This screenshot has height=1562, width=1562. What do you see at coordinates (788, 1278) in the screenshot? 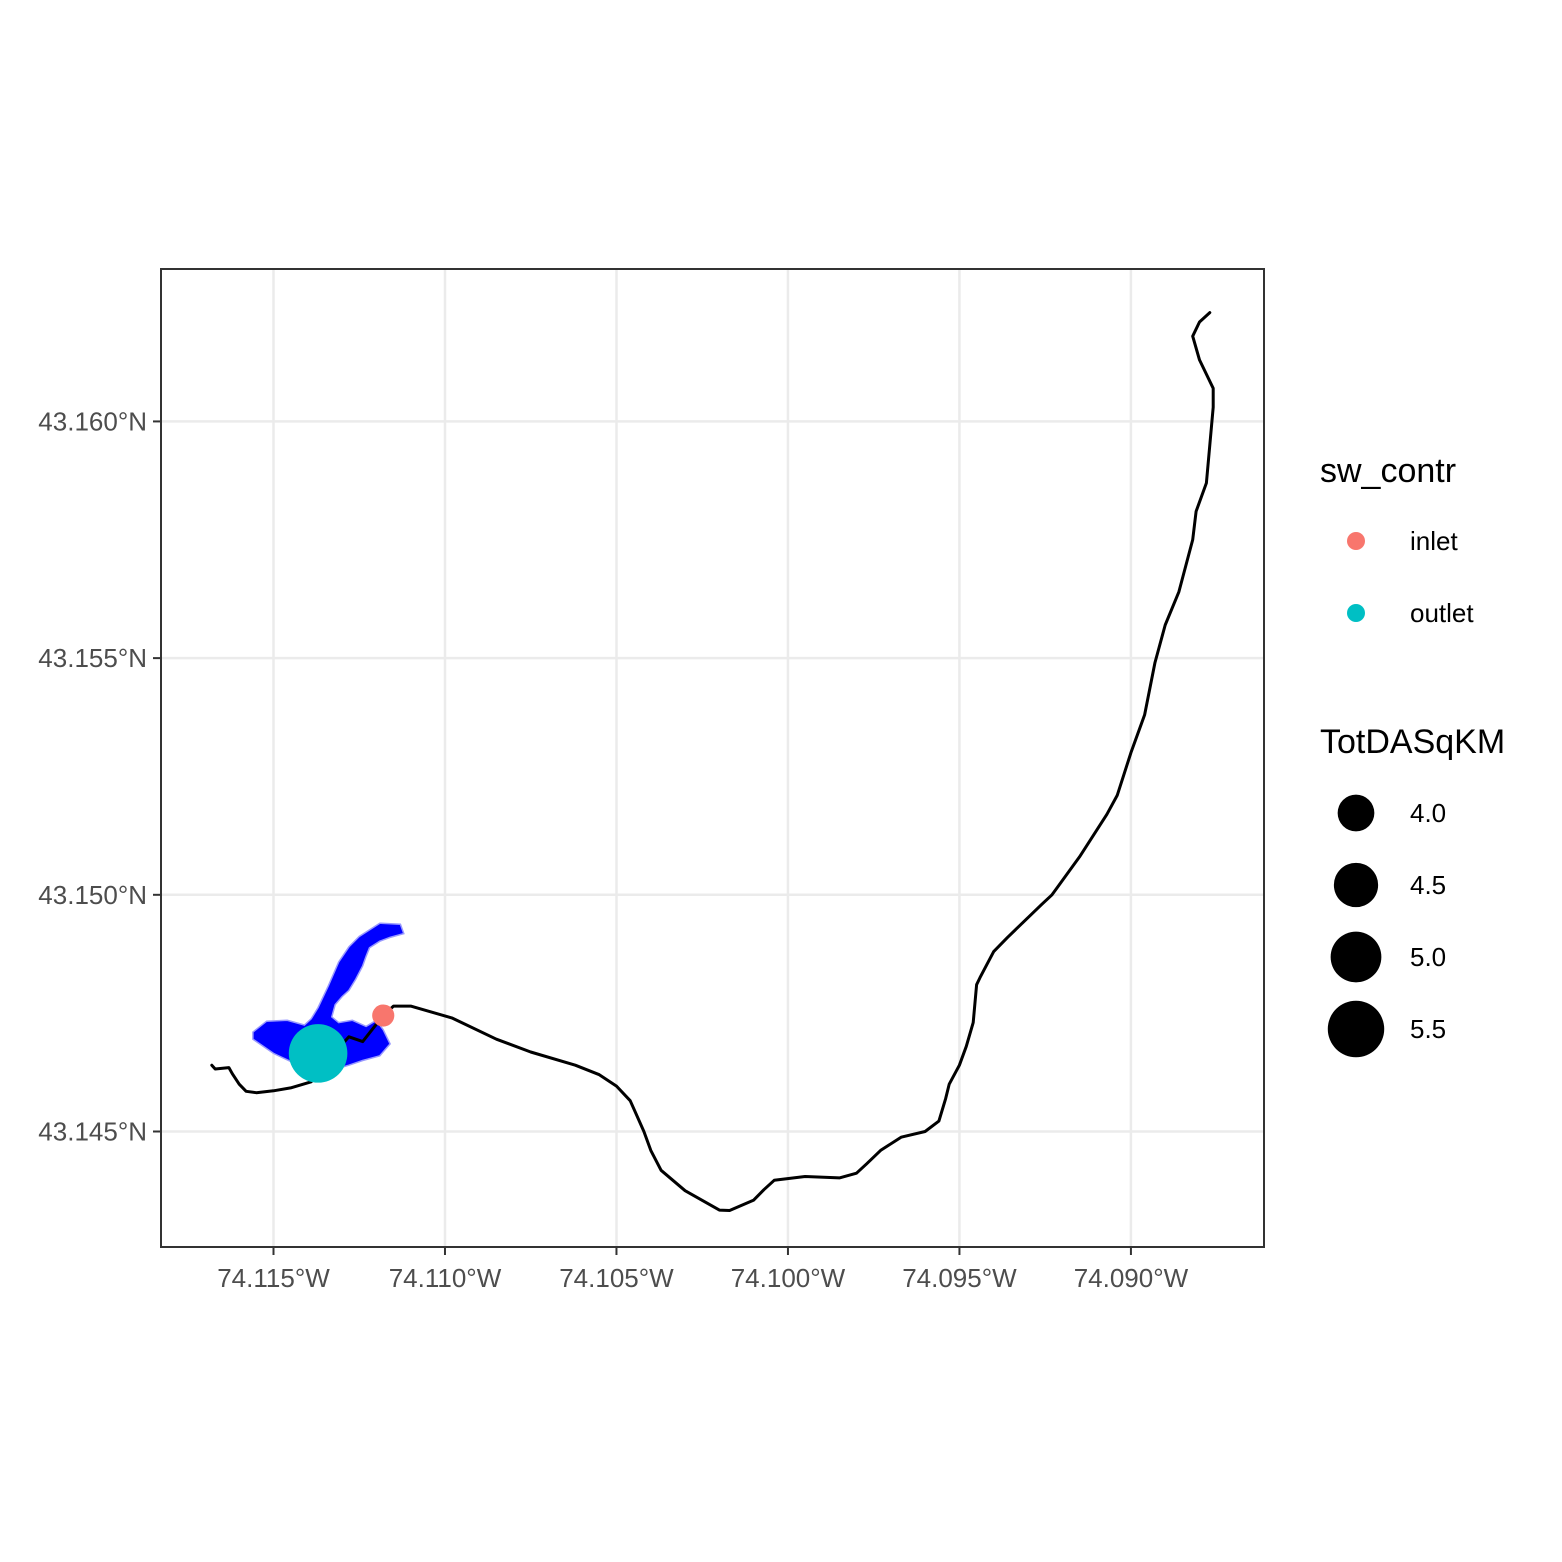
I see `x-tick-label: 74.100°W` at bounding box center [788, 1278].